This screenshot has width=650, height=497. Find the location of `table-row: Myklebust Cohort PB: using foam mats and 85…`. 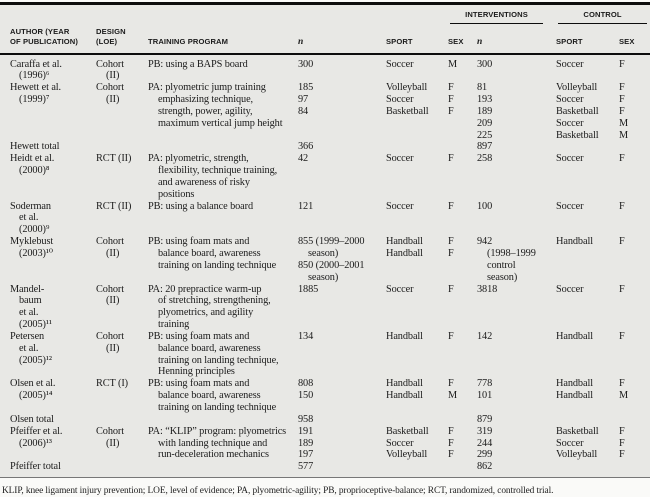

table-row: Myklebust Cohort PB: using foam mats and 85… is located at coordinates (325, 242).